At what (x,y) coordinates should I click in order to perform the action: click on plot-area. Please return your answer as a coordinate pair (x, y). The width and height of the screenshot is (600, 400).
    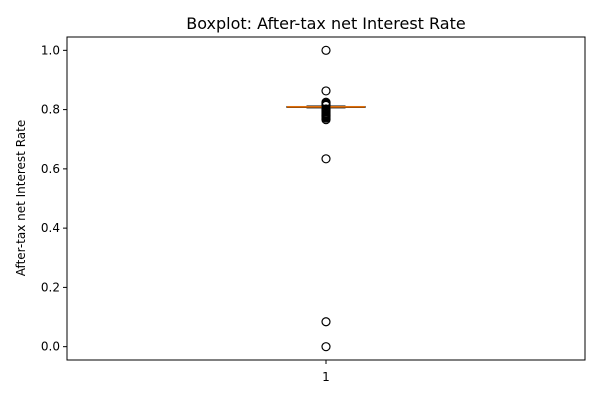
    Looking at the image, I should click on (326, 198).